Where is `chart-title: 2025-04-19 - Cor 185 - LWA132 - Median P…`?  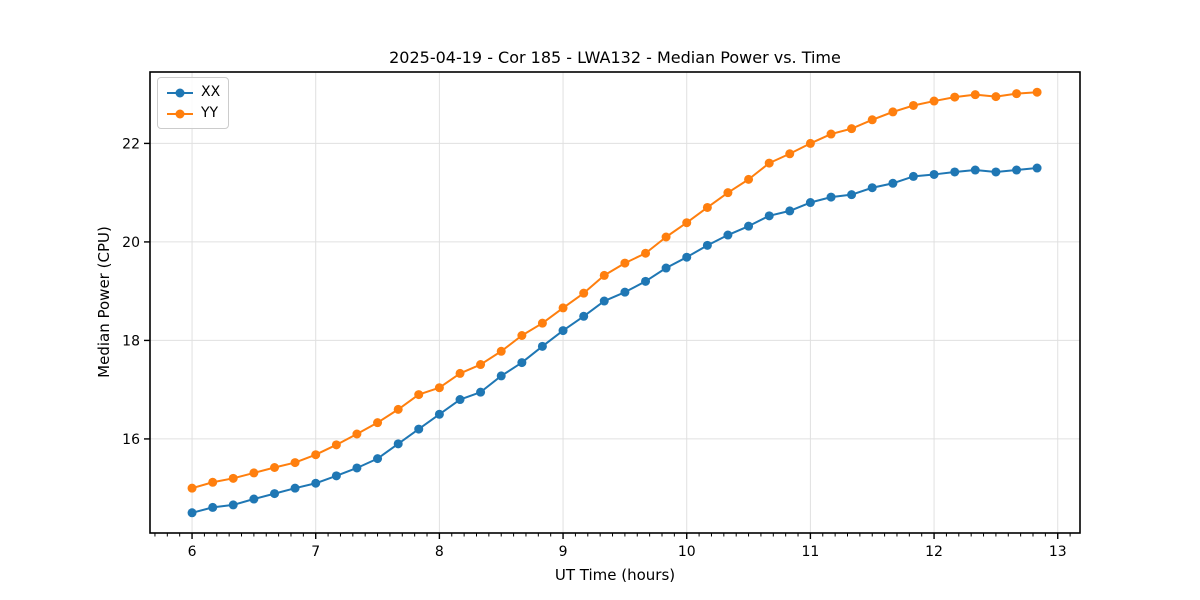
chart-title: 2025-04-19 - Cor 185 - LWA132 - Median P… is located at coordinates (615, 57).